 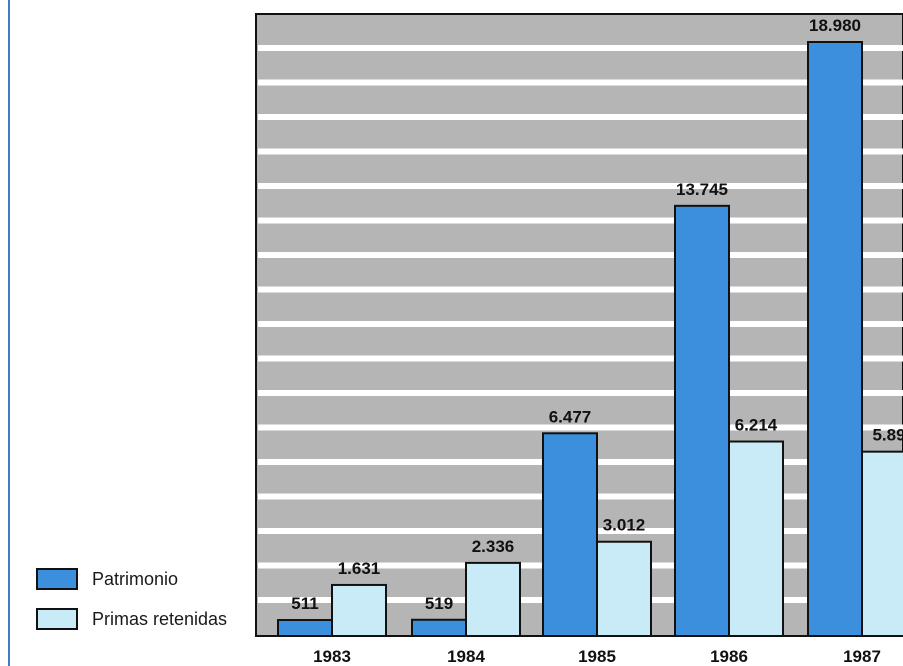 What do you see at coordinates (359, 568) in the screenshot?
I see `value-label-primas-retenidas-1983: 1.631` at bounding box center [359, 568].